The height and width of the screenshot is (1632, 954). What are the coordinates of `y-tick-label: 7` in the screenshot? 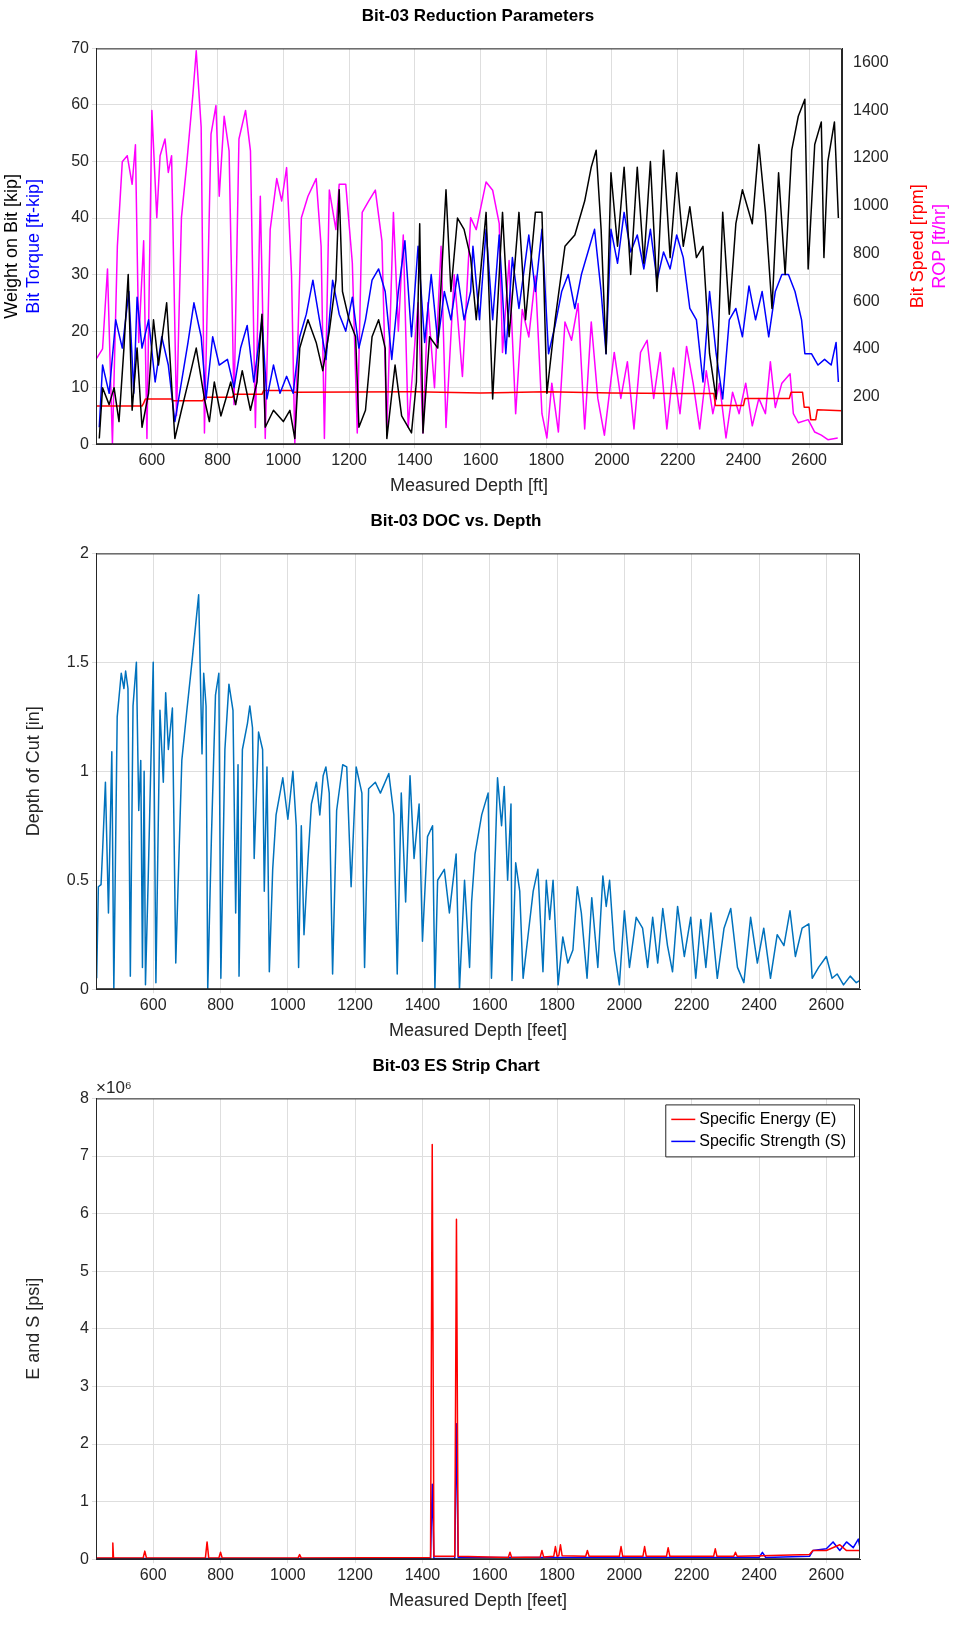 It's located at (85, 1155).